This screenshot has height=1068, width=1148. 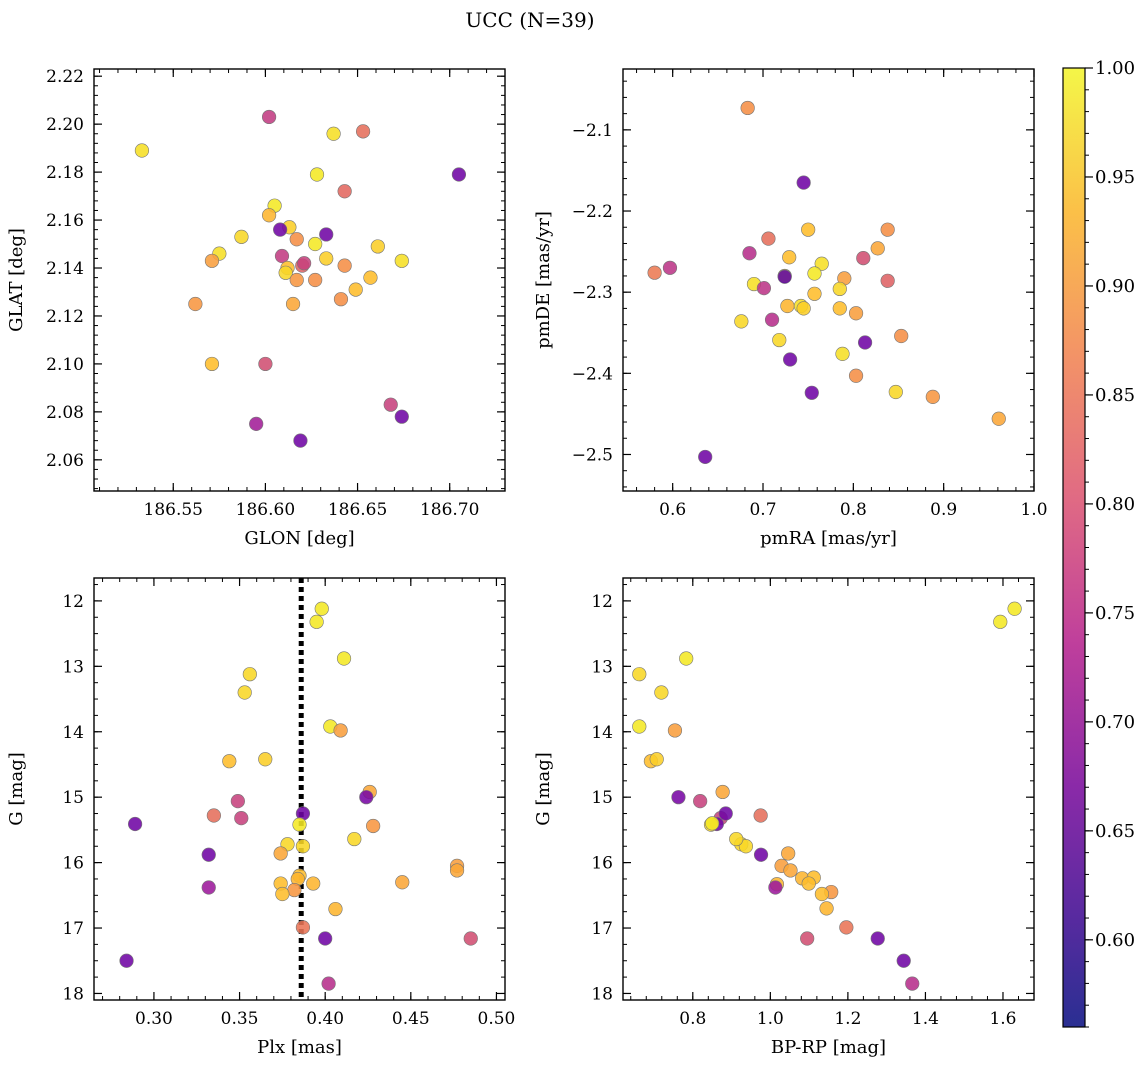 What do you see at coordinates (672, 510) in the screenshot?
I see `x-tick-label: 0.6` at bounding box center [672, 510].